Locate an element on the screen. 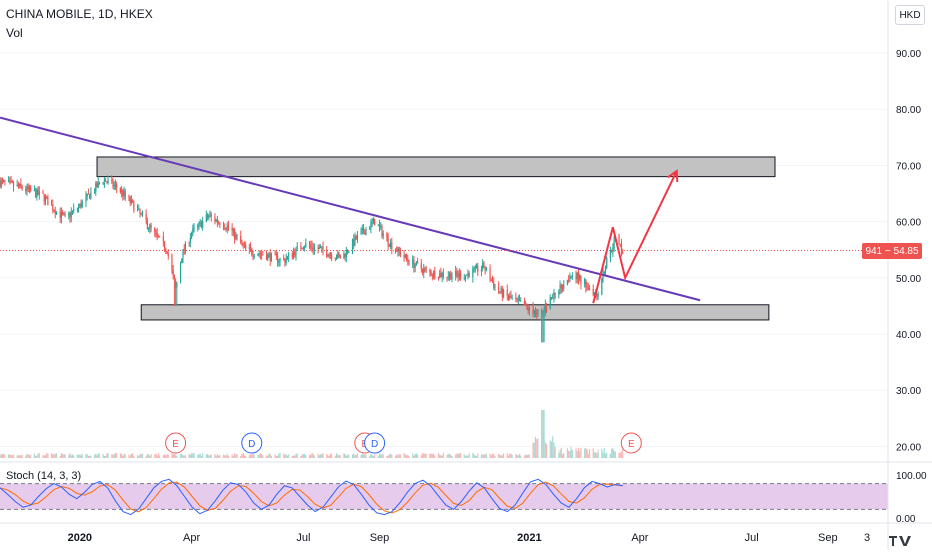  price-axis-tick-label: 60.00 is located at coordinates (908, 223).